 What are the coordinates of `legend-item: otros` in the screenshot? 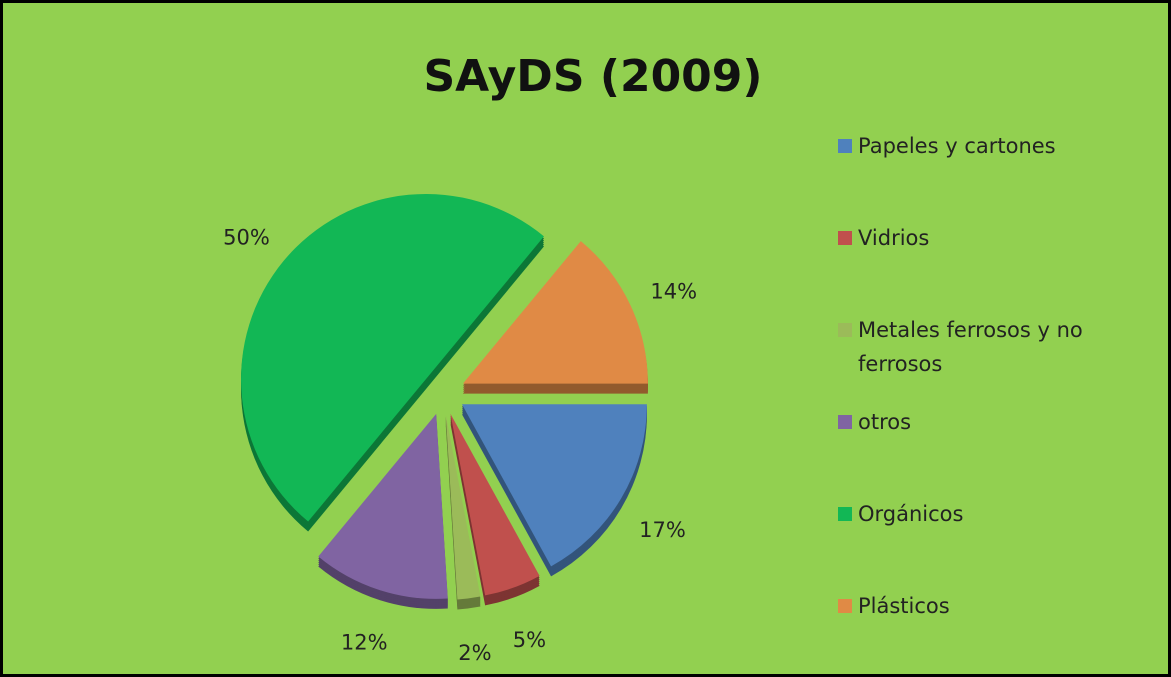 It's located at (988, 422).